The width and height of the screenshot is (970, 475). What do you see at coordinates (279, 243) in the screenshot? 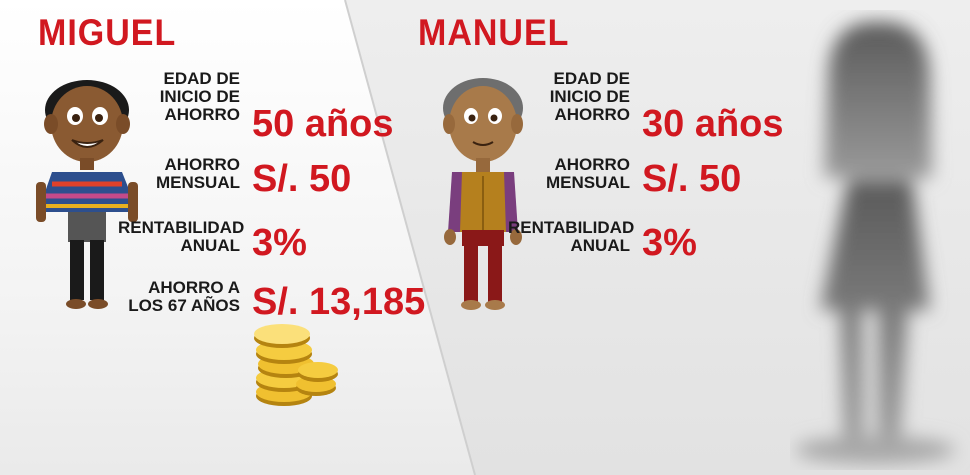
I see `miguel-value-return: 3%` at bounding box center [279, 243].